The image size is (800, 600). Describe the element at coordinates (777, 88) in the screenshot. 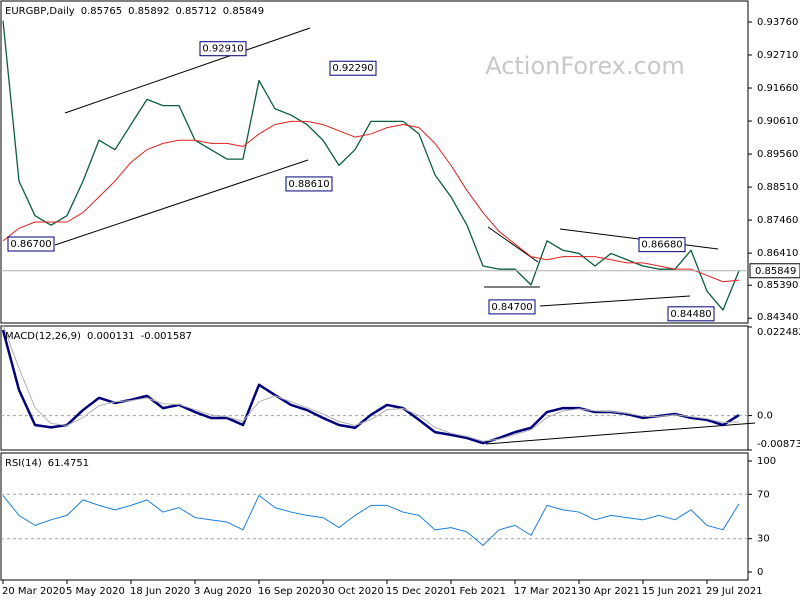

I see `y-tick-label: 0.91660` at that location.